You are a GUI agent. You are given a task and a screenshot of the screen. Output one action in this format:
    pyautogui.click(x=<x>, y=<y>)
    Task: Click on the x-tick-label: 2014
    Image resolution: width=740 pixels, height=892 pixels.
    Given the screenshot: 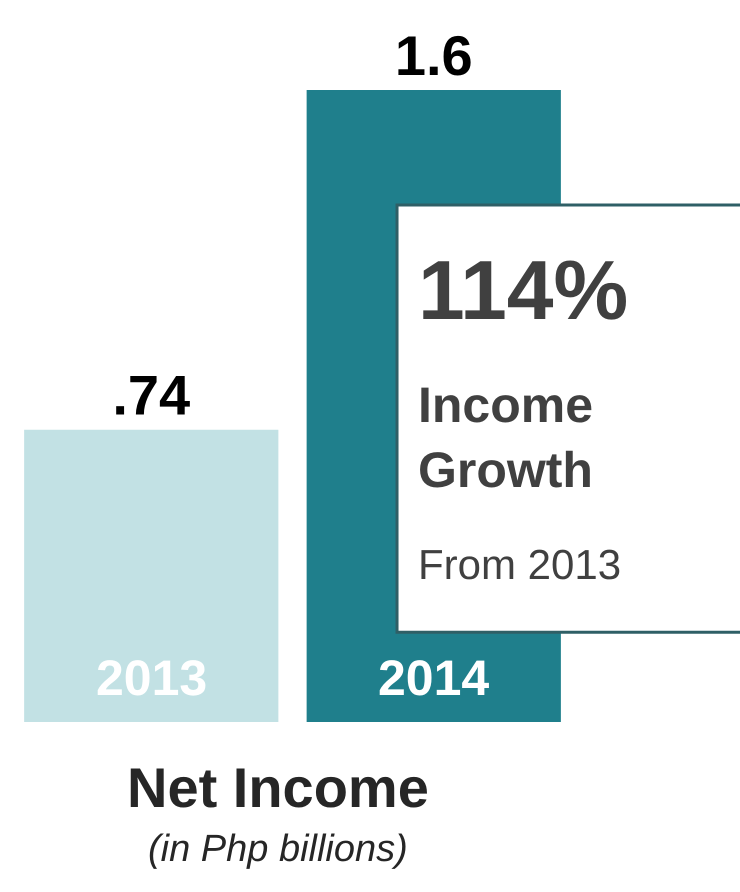 What is the action you would take?
    pyautogui.click(x=434, y=678)
    